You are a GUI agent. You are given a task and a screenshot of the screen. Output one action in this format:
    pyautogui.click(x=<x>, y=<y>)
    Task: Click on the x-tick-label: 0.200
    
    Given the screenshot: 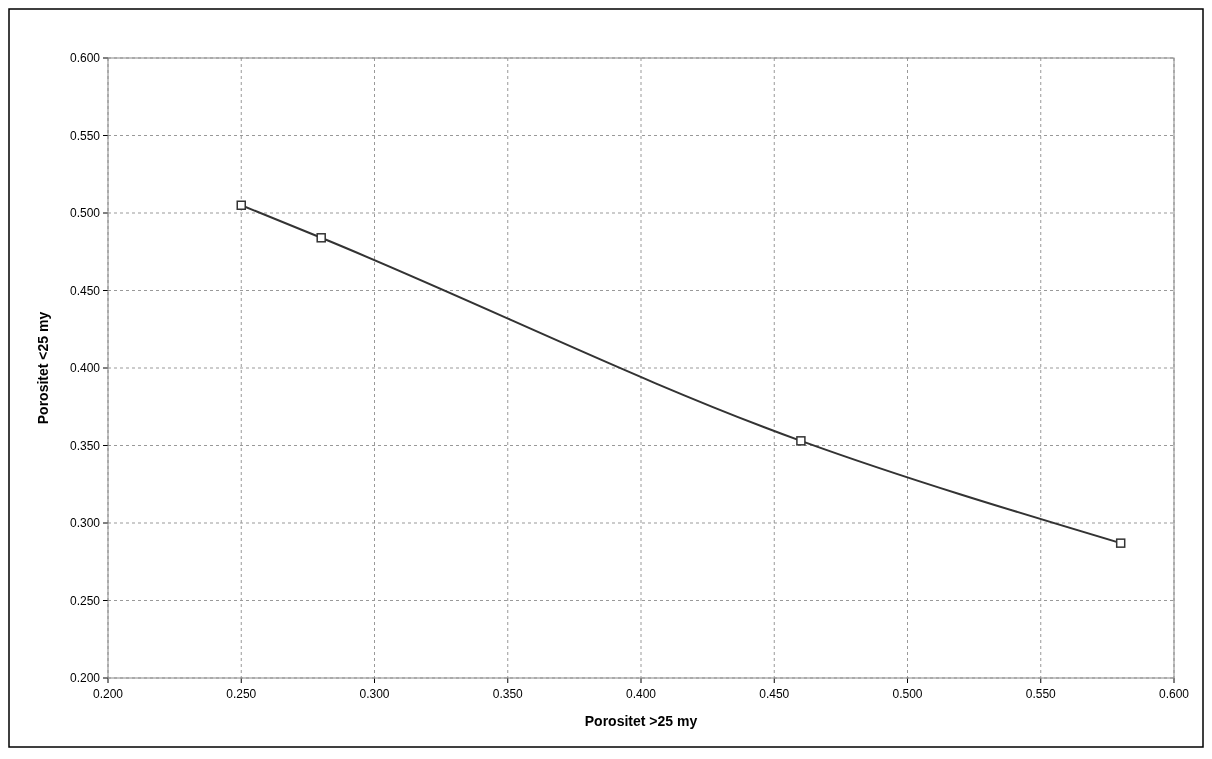 What is the action you would take?
    pyautogui.click(x=108, y=694)
    